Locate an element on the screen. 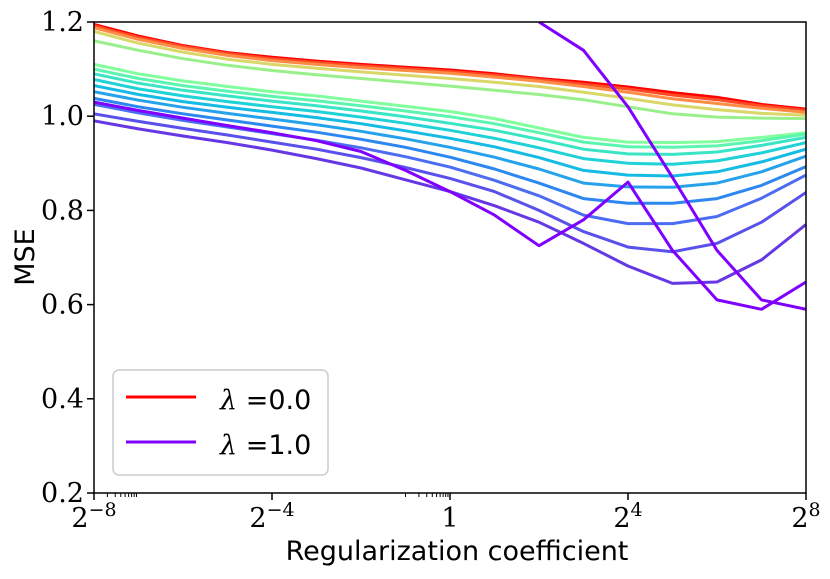 The image size is (830, 579). y-tick-label: 0.6 is located at coordinates (62, 305).